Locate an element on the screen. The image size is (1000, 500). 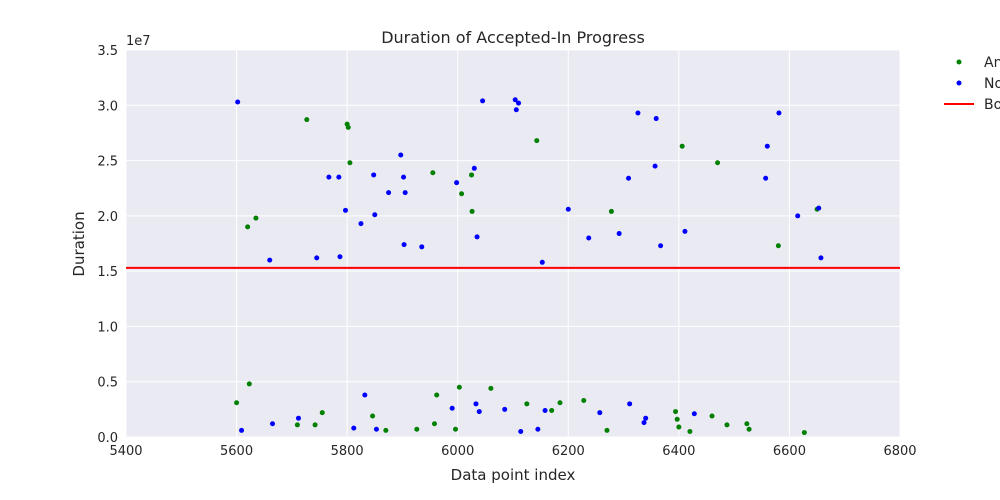
y-tick-label: 3.5 is located at coordinates (107, 51).